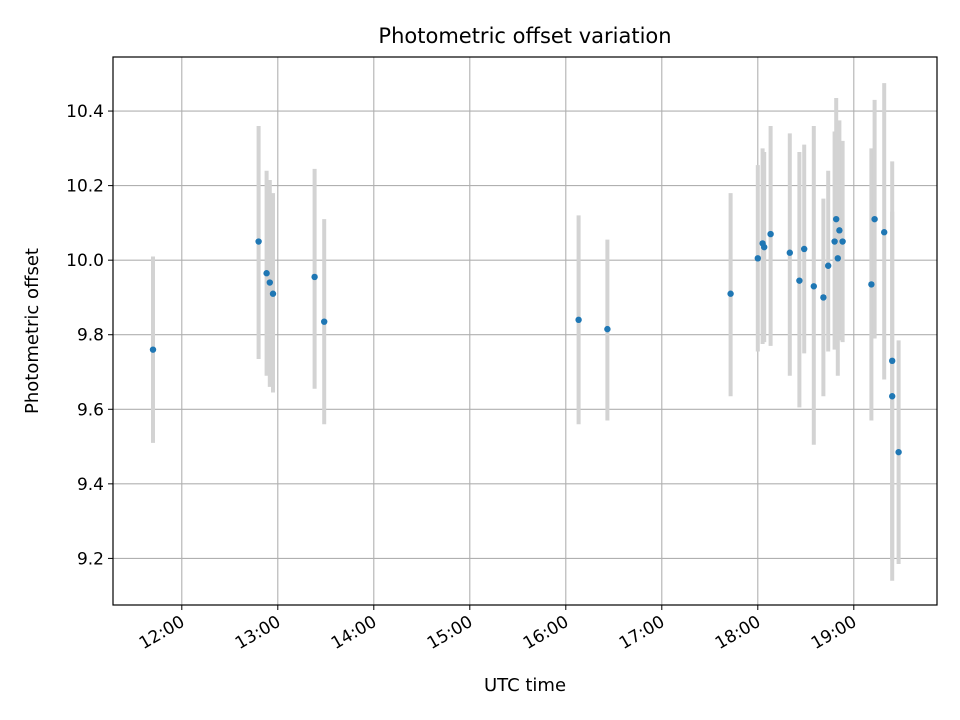  Describe the element at coordinates (85, 112) in the screenshot. I see `y-tick-label: 10.4` at that location.